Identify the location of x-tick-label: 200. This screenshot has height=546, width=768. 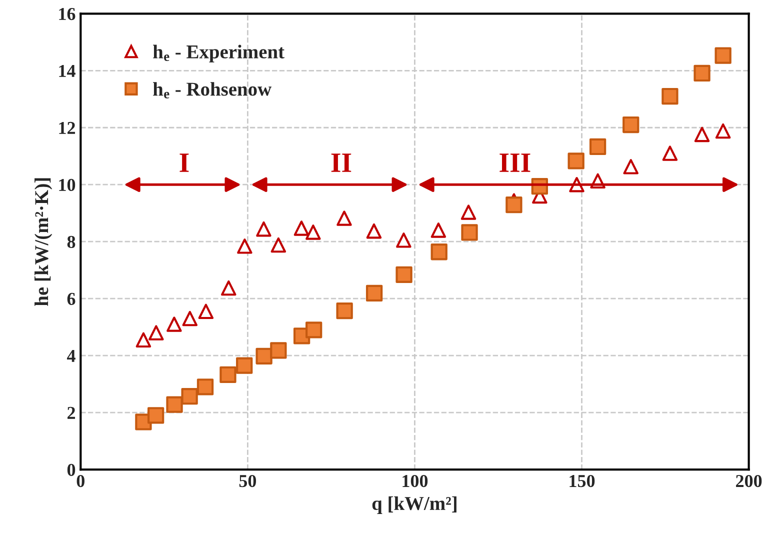
(749, 481).